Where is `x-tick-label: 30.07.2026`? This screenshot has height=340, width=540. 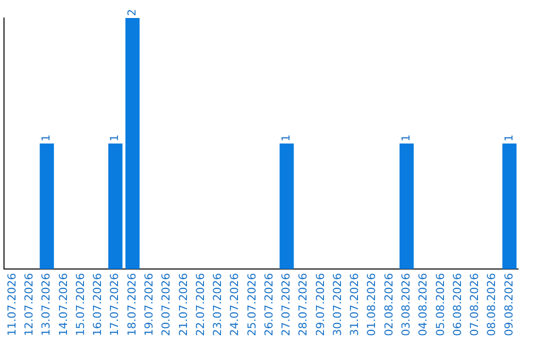
x-tick-label: 30.07.2026 is located at coordinates (337, 304).